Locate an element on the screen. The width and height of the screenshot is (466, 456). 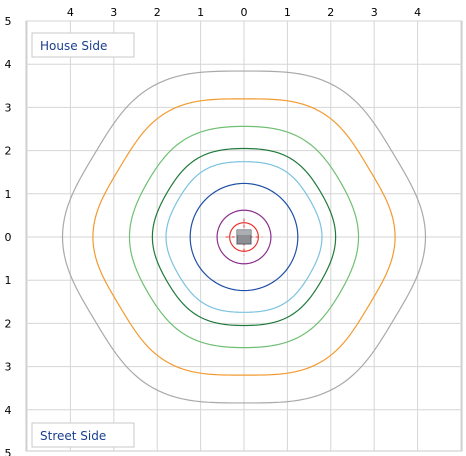
light-fixture-marker is located at coordinates (244, 237).